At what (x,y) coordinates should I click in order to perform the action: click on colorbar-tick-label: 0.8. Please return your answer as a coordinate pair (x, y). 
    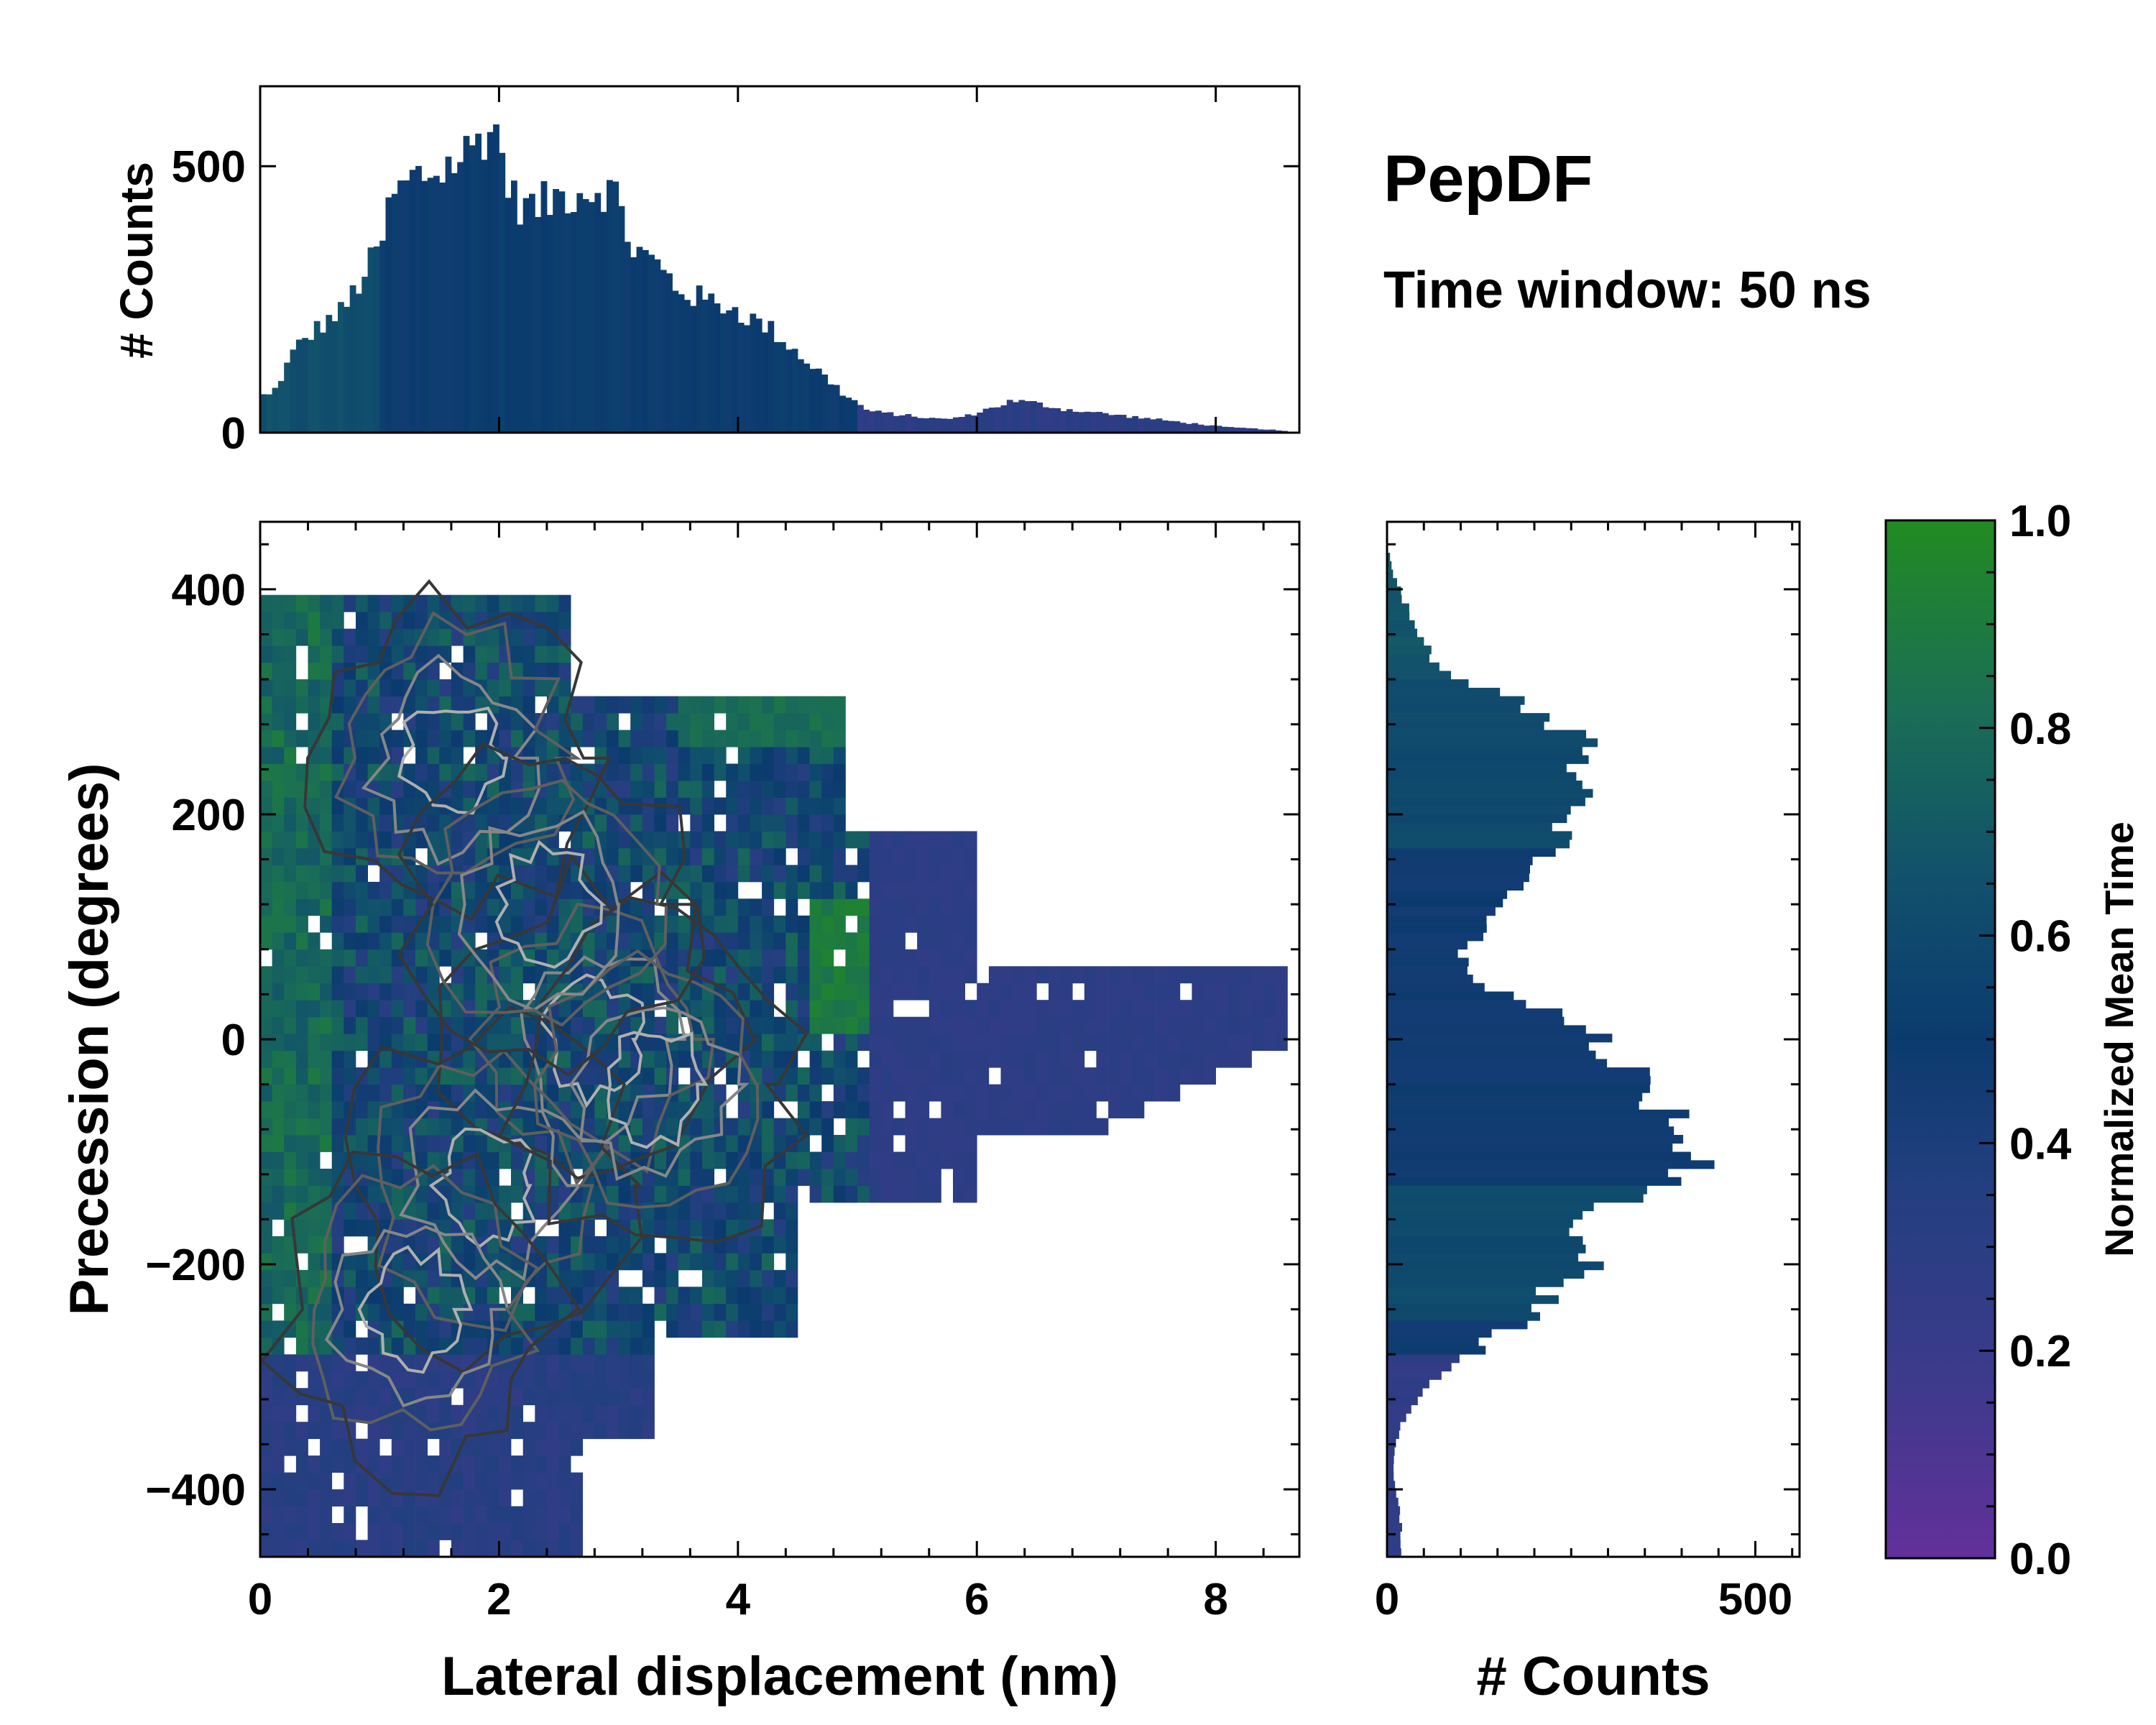
    Looking at the image, I should click on (2040, 729).